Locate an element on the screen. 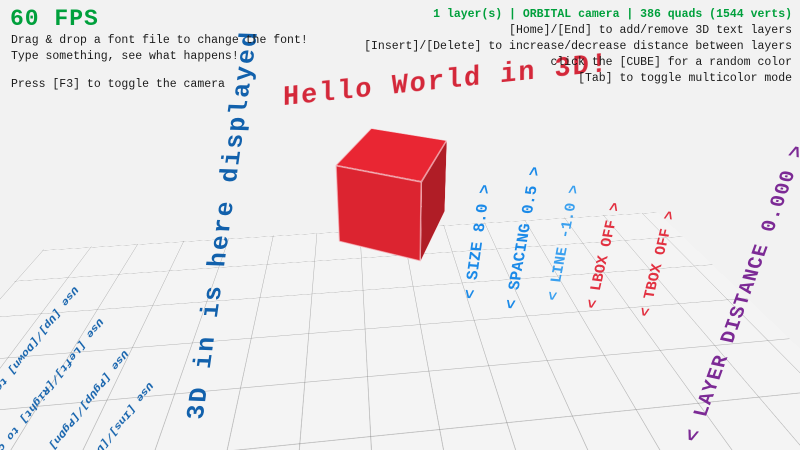  hint-multicolor-mode: [Tab] to toggle multicolor mode is located at coordinates (685, 78).